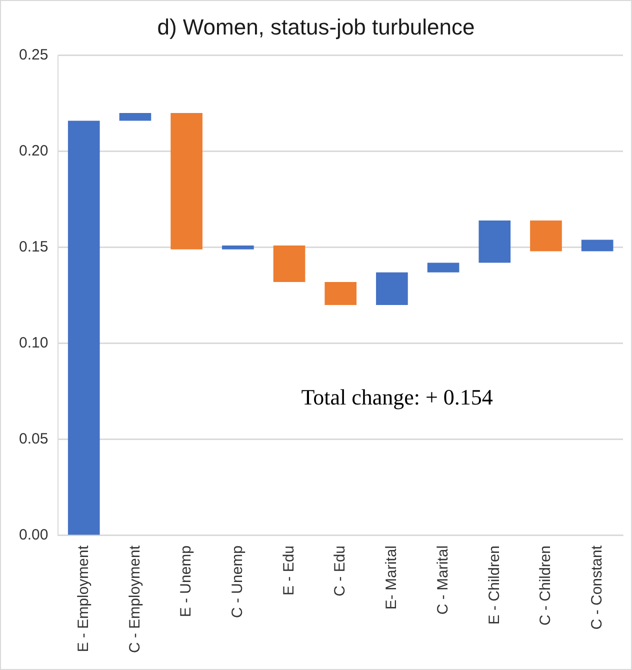 Image resolution: width=632 pixels, height=670 pixels. Describe the element at coordinates (340, 570) in the screenshot. I see `x-tick-label: C - Edu` at that location.